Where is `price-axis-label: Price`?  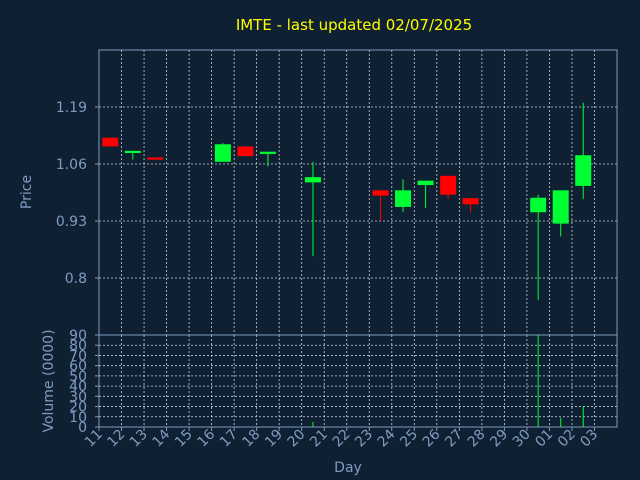
price-axis-label: Price is located at coordinates (27, 192).